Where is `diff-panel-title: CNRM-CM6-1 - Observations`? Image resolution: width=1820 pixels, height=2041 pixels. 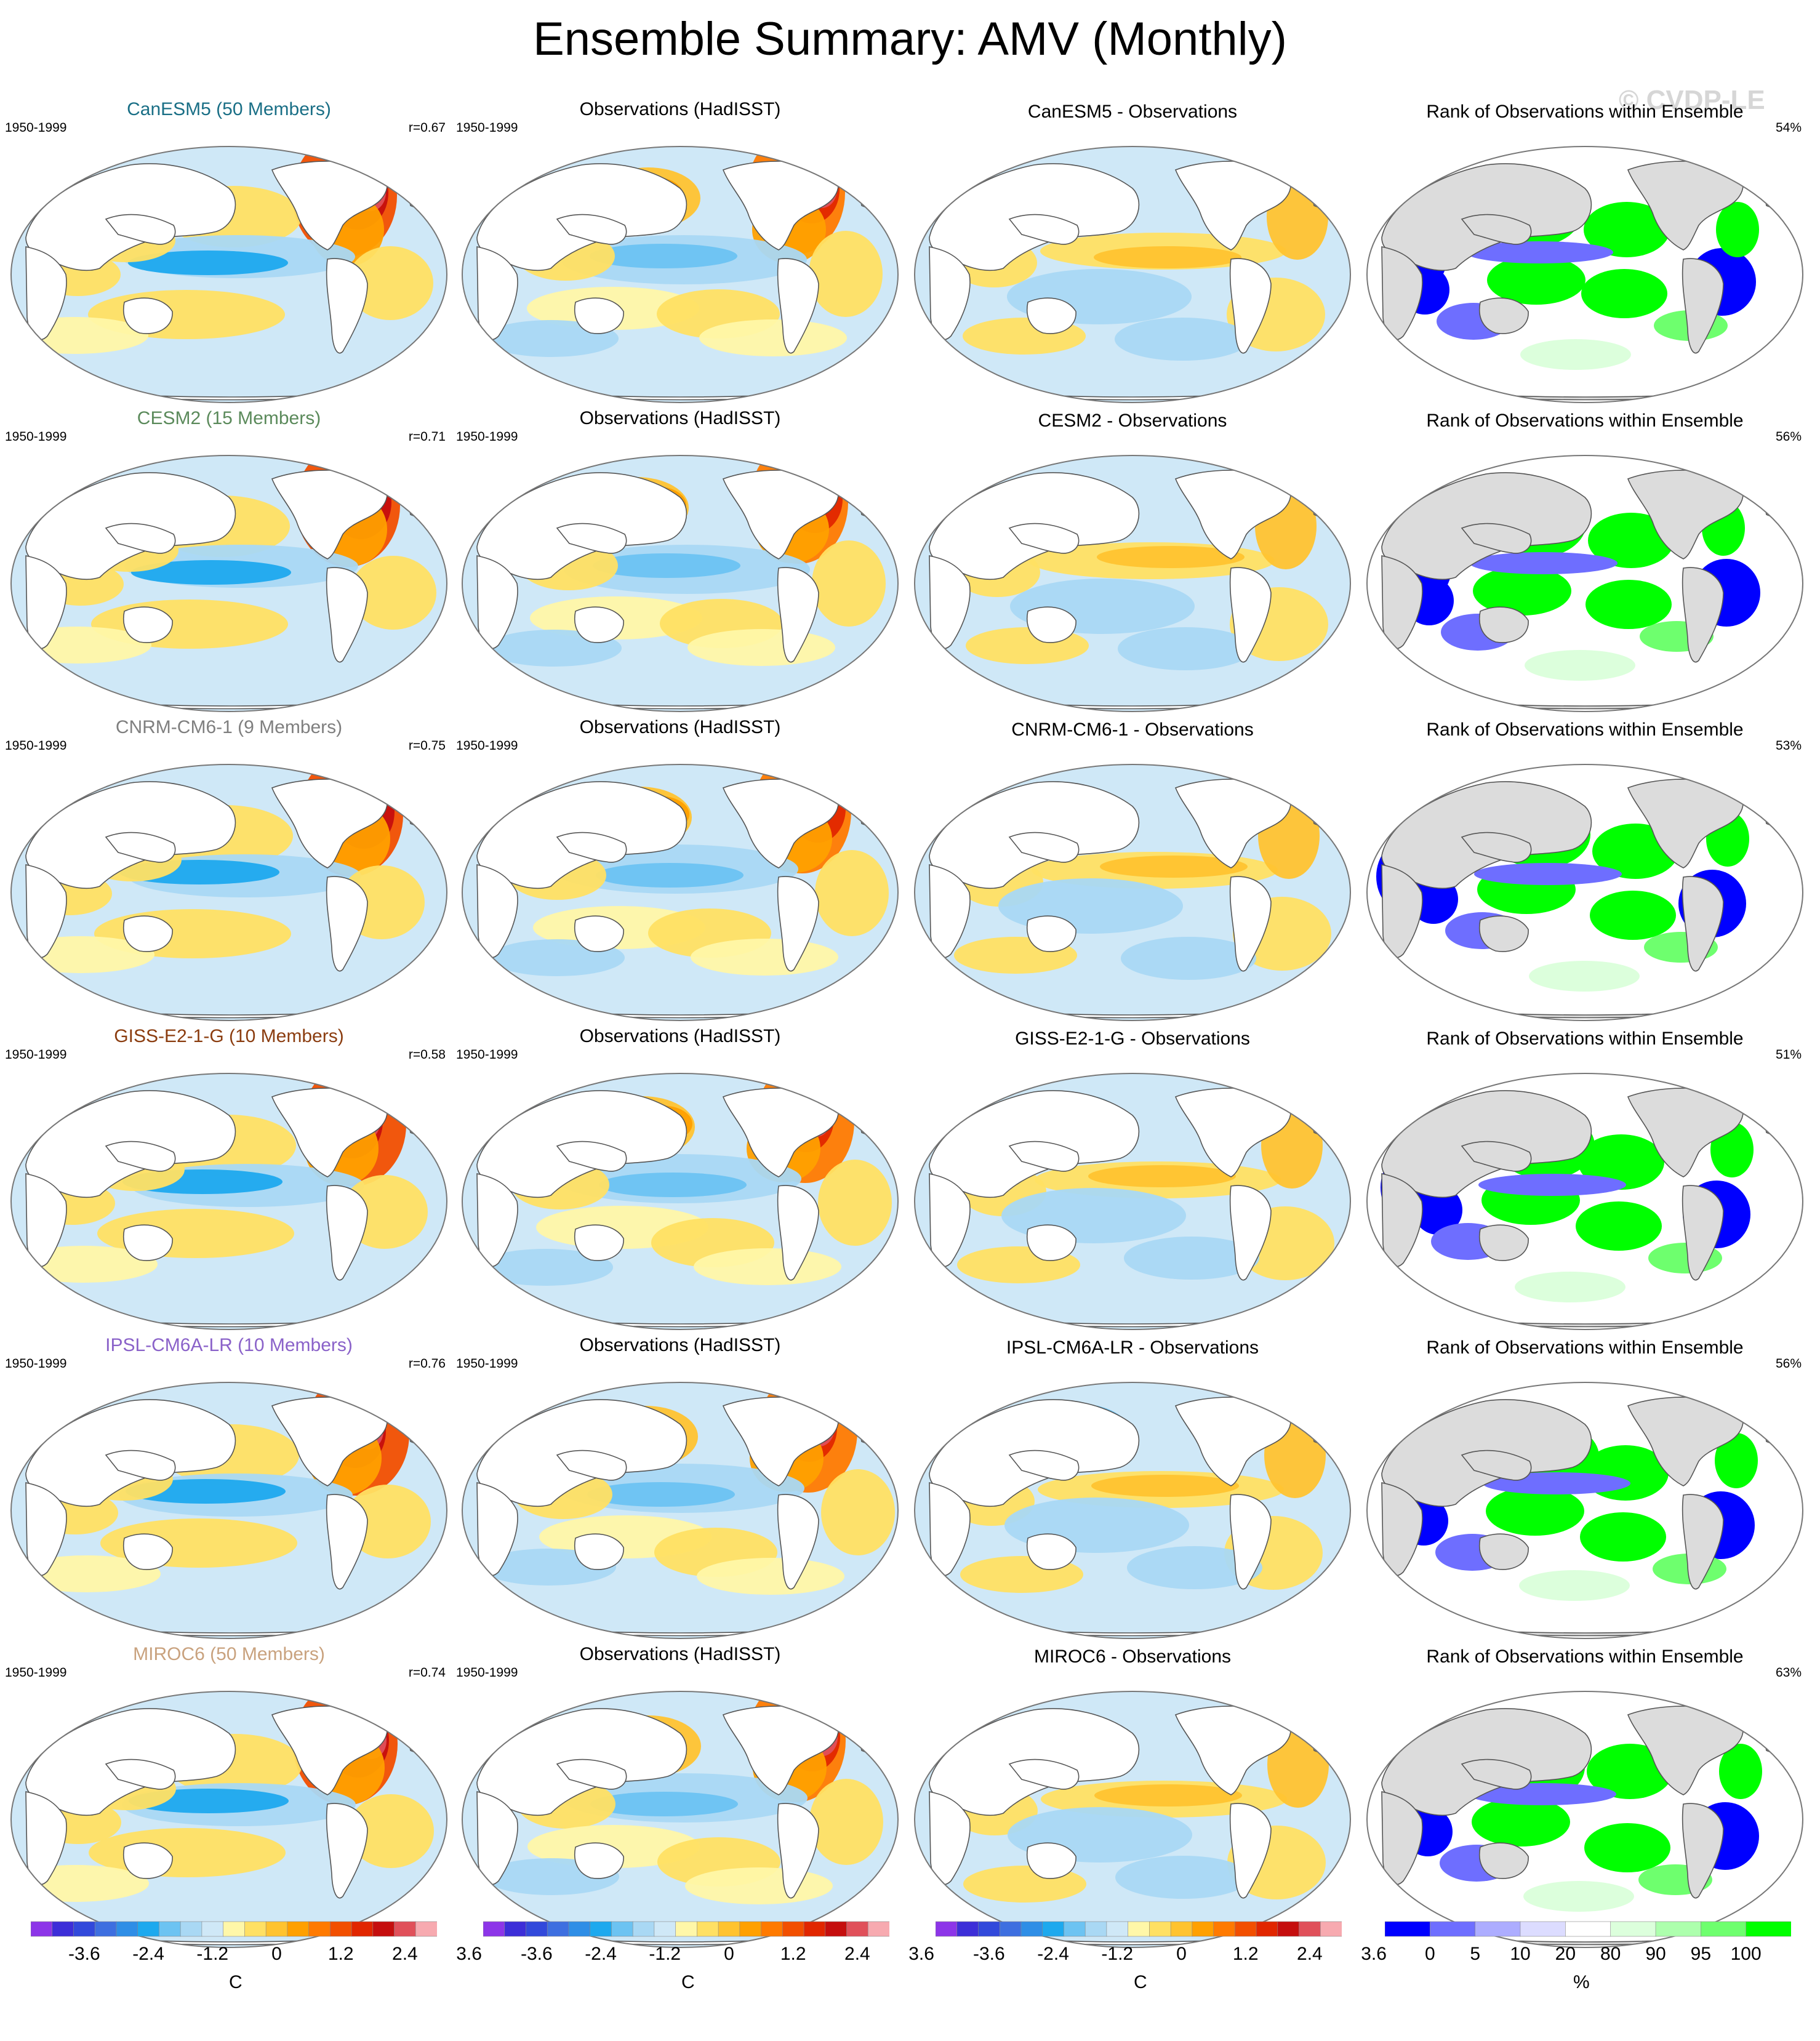
diff-panel-title: CNRM-CM6-1 - Observations is located at coordinates (1132, 730).